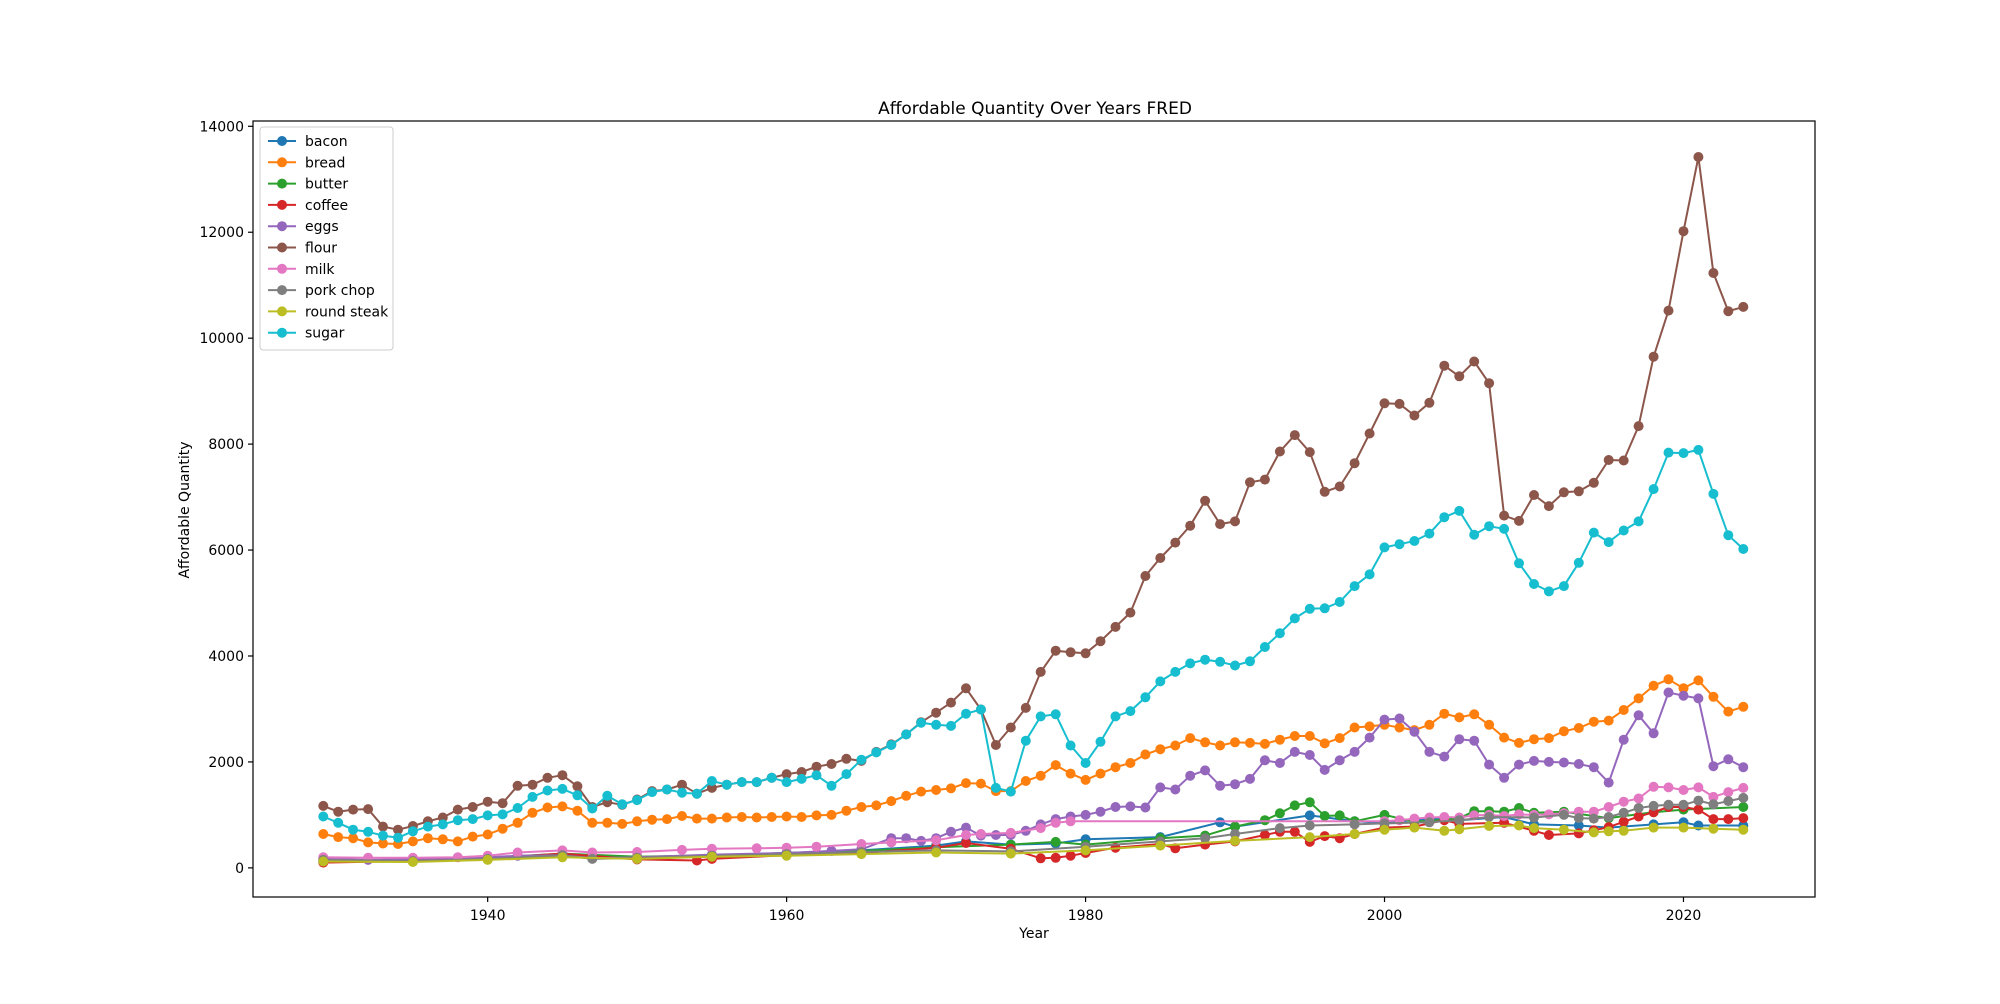  Describe the element at coordinates (1684, 916) in the screenshot. I see `x-tick-label: 2020` at that location.